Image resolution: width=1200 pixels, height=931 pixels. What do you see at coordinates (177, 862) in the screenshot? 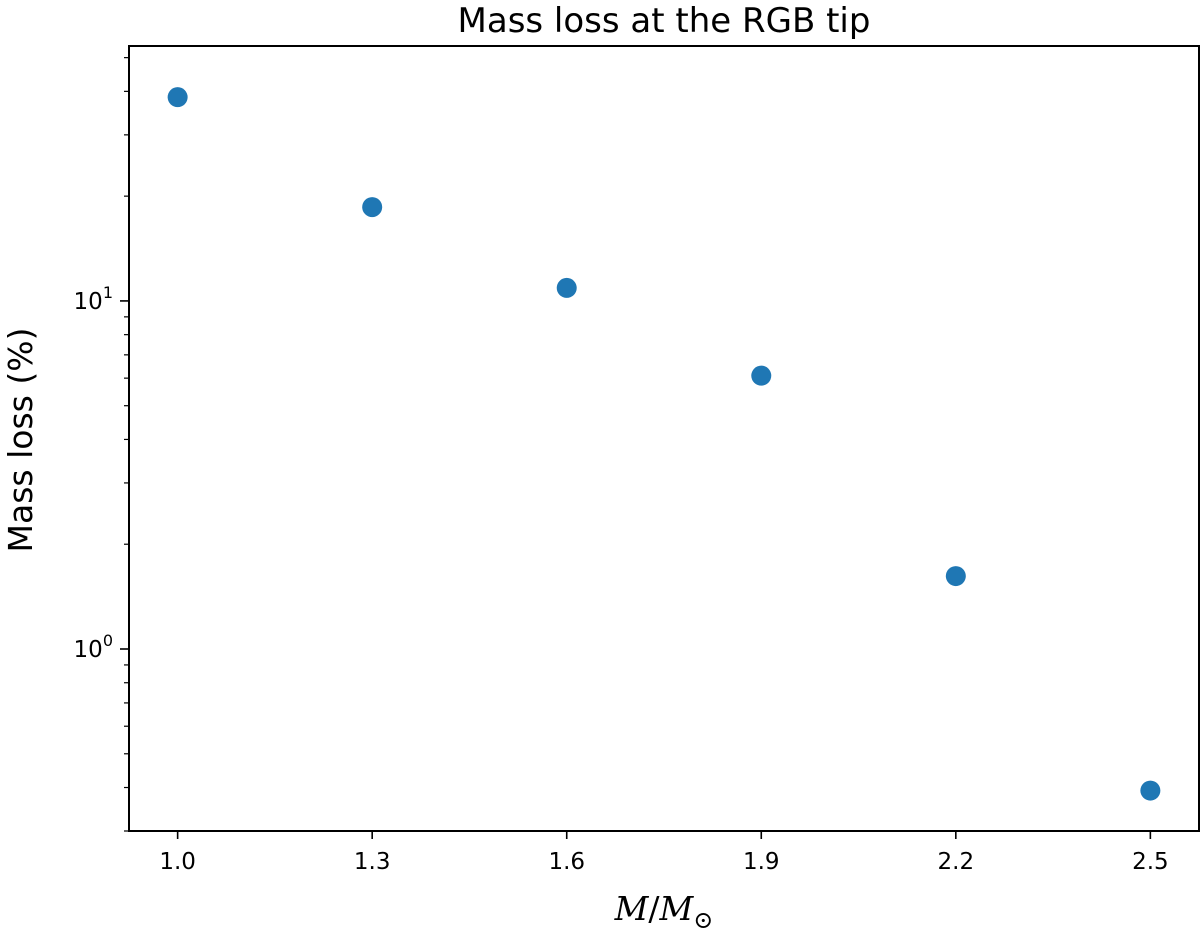
I see `x-tick-label: 1.0` at bounding box center [177, 862].